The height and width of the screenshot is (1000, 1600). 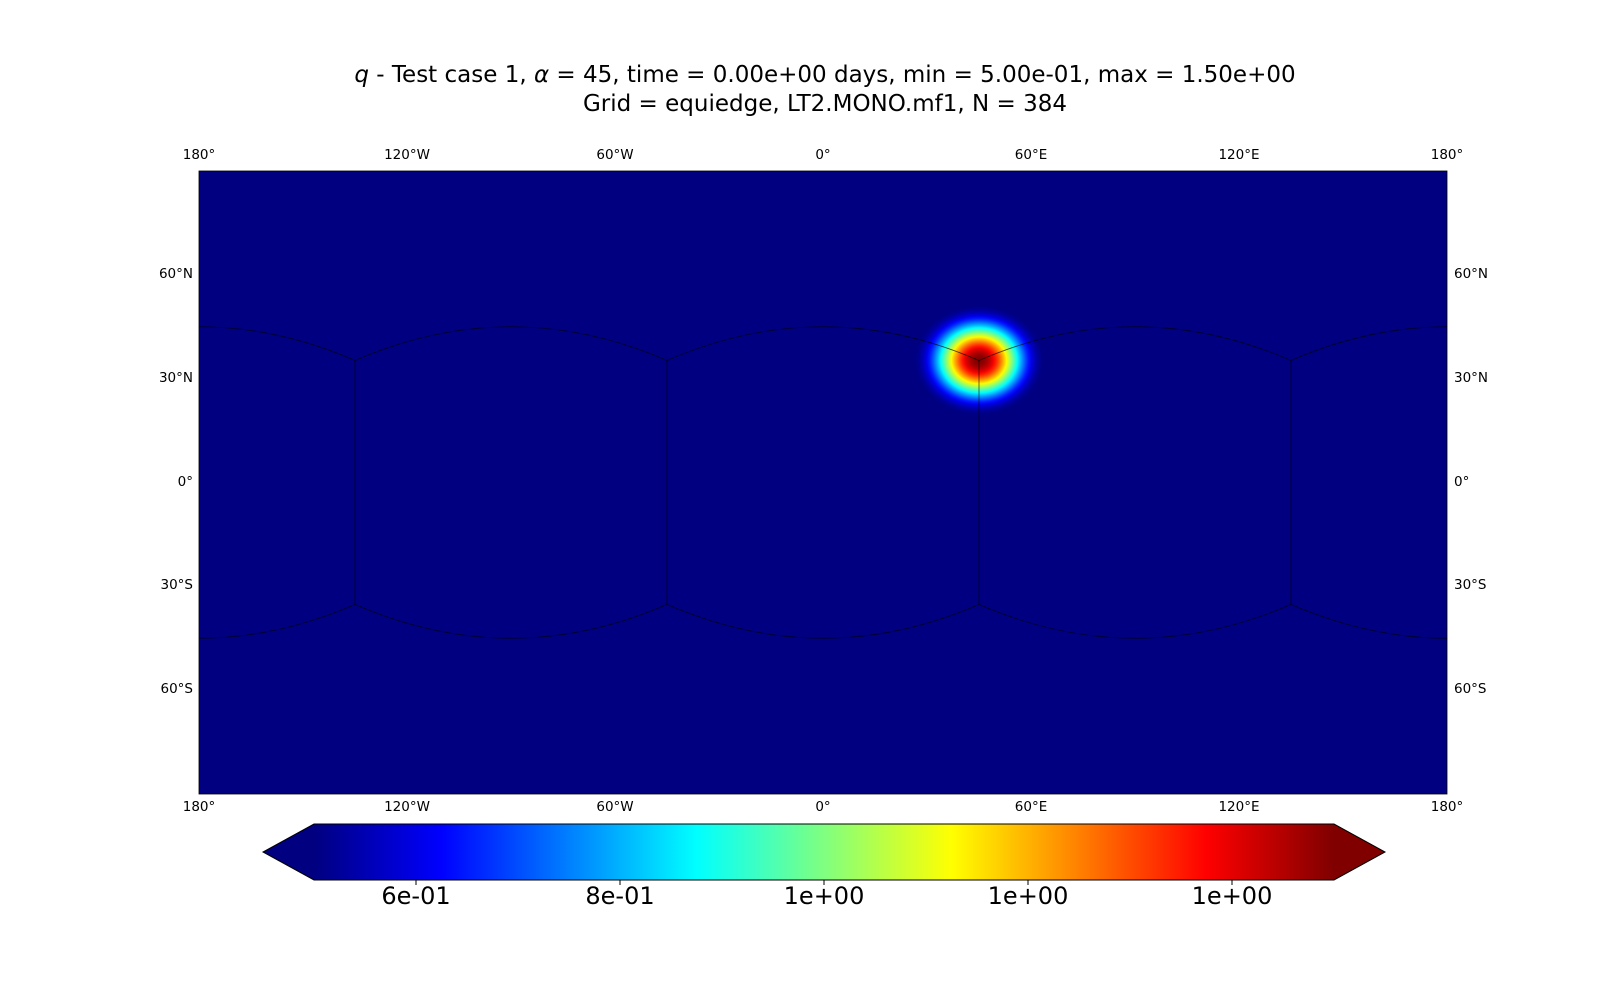 I want to click on plot-title-line-2: Grid = equiedge, LT2.MONO.mf1, N = 384, so click(x=825, y=104).